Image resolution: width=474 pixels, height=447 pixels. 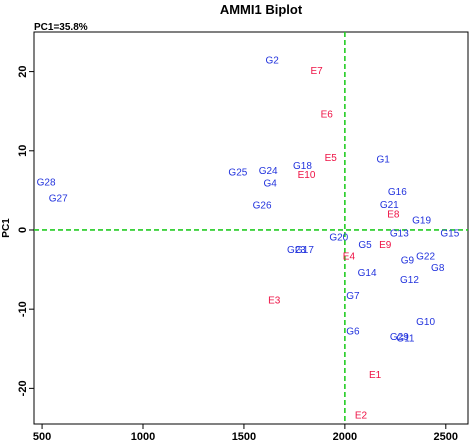 What do you see at coordinates (399, 337) in the screenshot?
I see `genotype-point: G29` at bounding box center [399, 337].